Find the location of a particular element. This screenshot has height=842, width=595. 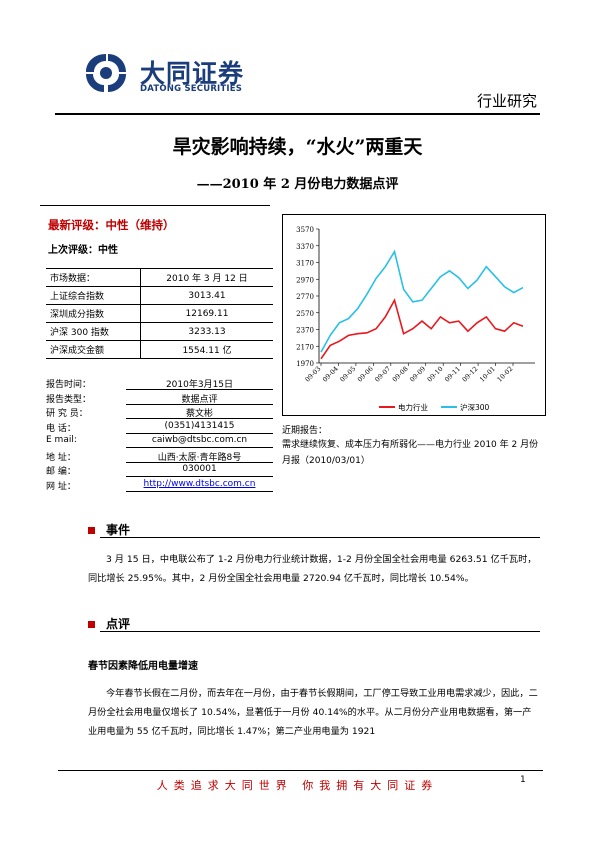

info-row-address: 地 址： 山西·太原·青年路8号 is located at coordinates (159, 456).